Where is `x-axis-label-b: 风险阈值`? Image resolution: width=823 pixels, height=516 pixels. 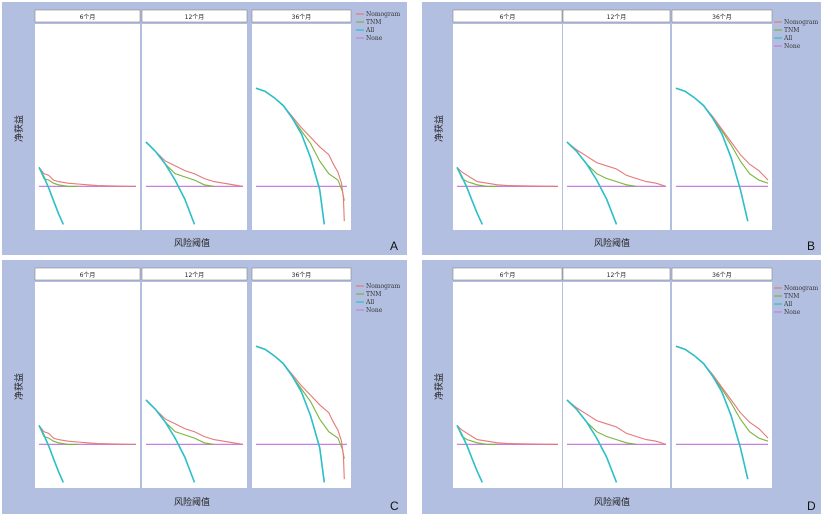 x-axis-label-b: 风险阈值 is located at coordinates (612, 244).